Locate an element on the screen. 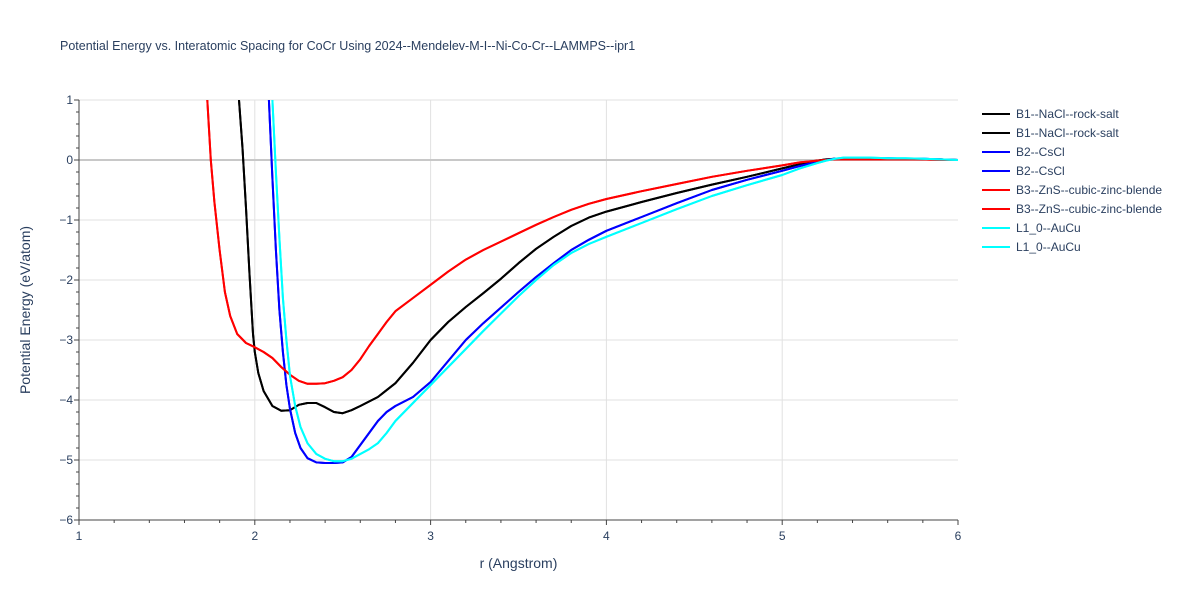 This screenshot has width=1200, height=605. y-tick-label: −4 is located at coordinates (66, 400).